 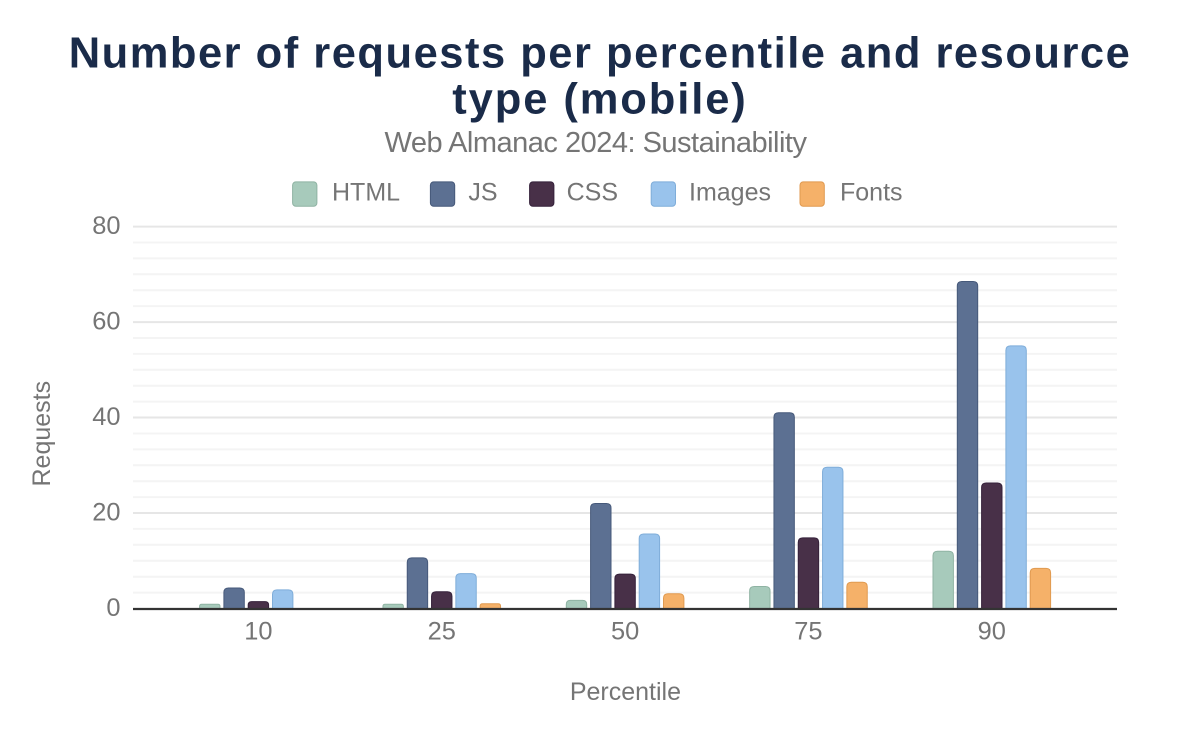 I want to click on svg-text: JS, so click(x=482, y=193).